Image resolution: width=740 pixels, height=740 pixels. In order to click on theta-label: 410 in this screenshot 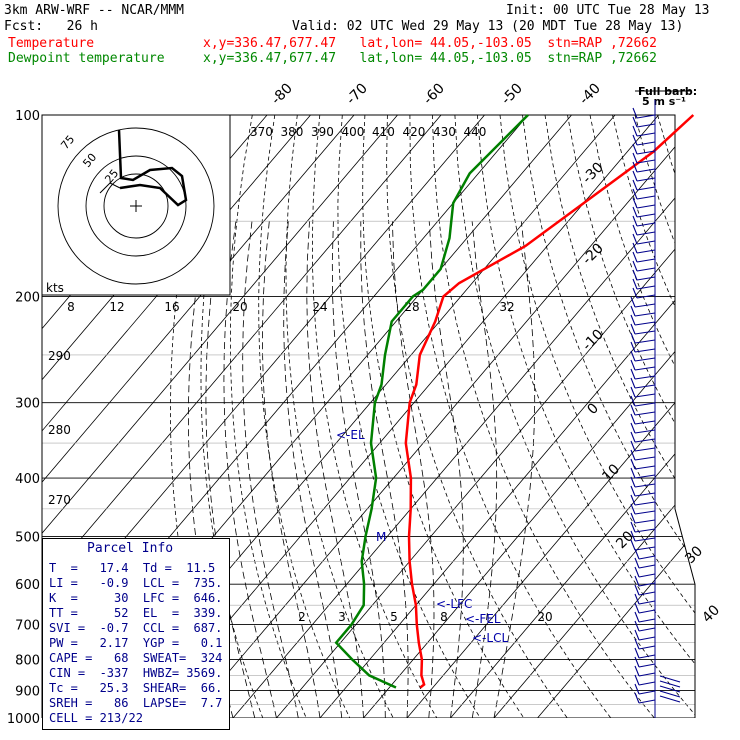, I will do `click(383, 132)`.